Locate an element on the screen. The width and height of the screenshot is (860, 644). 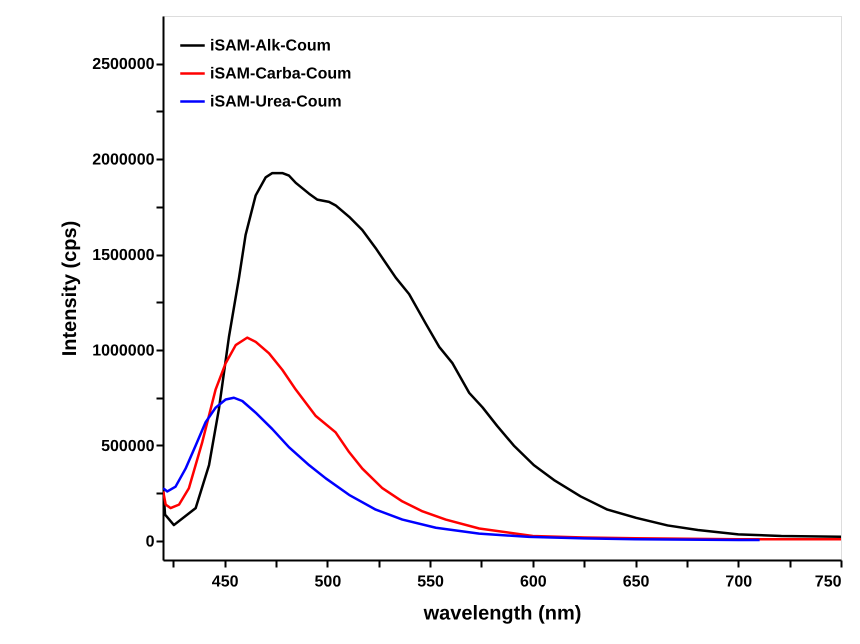
x-tick-label: 700 is located at coordinates (738, 582).